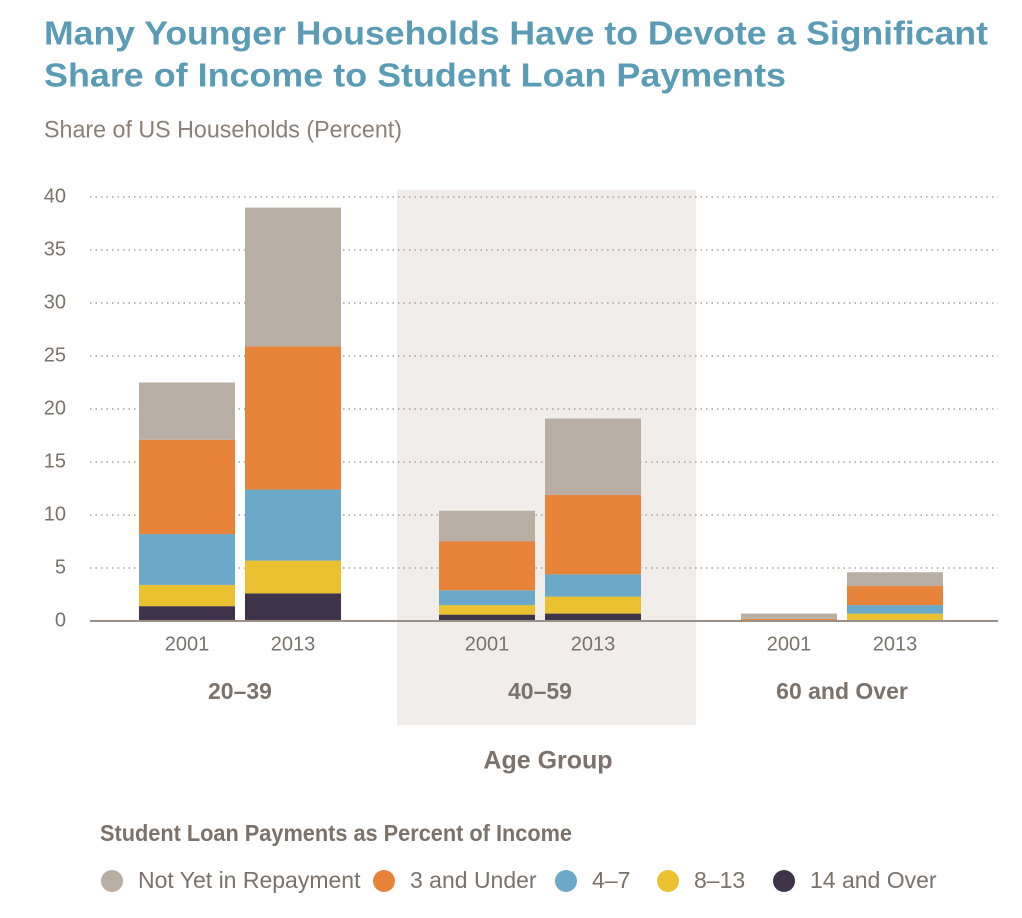 The width and height of the screenshot is (1022, 918). I want to click on group-label: 40–59, so click(540, 691).